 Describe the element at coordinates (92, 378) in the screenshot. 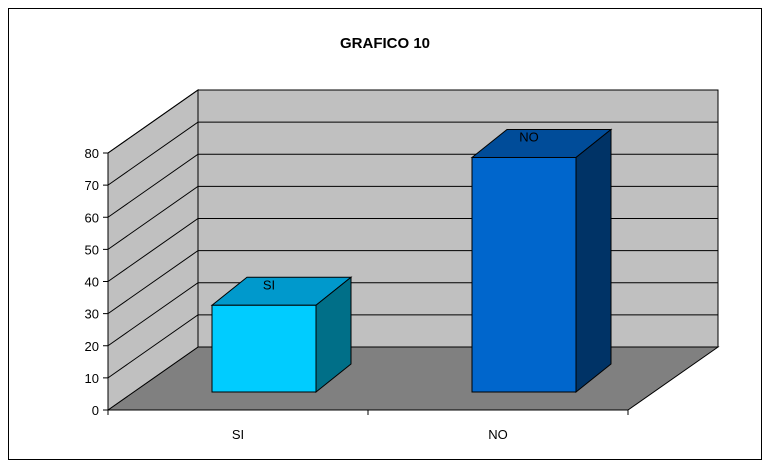

I see `y-tick-label: 10` at that location.